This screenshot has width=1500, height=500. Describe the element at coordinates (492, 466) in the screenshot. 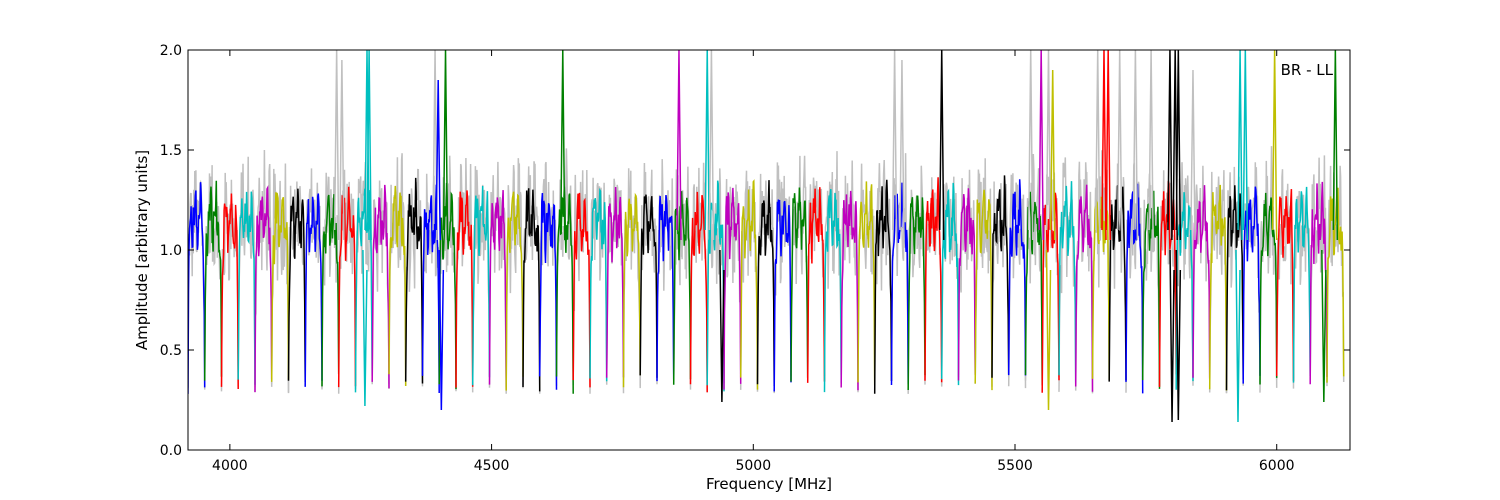

I see `x-tick-label: 4500` at that location.